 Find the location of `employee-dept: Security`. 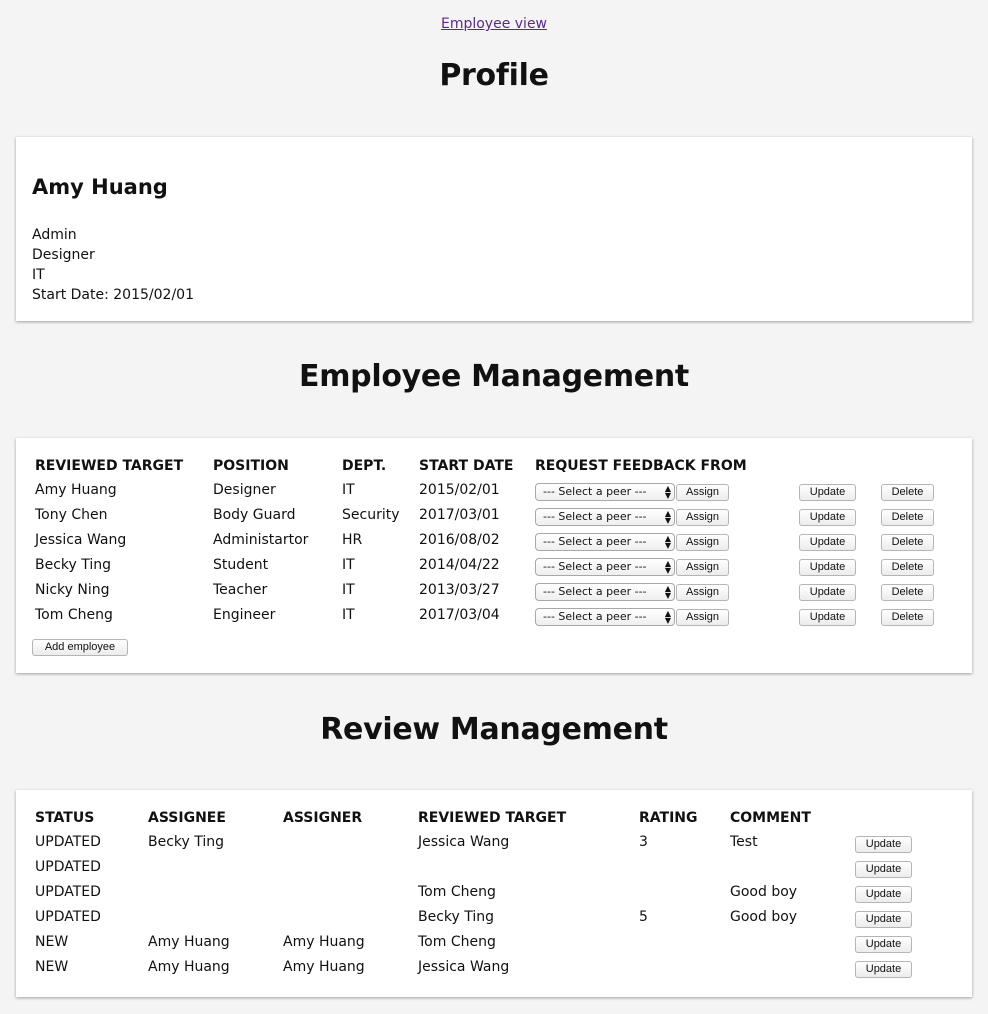

employee-dept: Security is located at coordinates (371, 515).